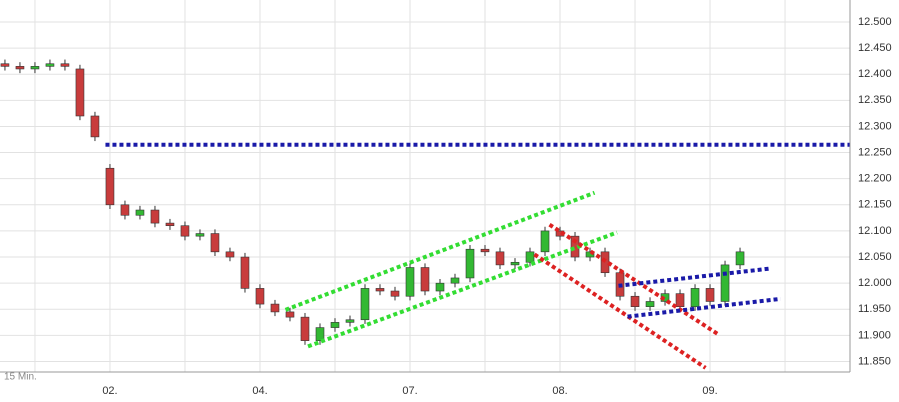 Image resolution: width=899 pixels, height=402 pixels. I want to click on y-tick-label: 12.500, so click(875, 22).